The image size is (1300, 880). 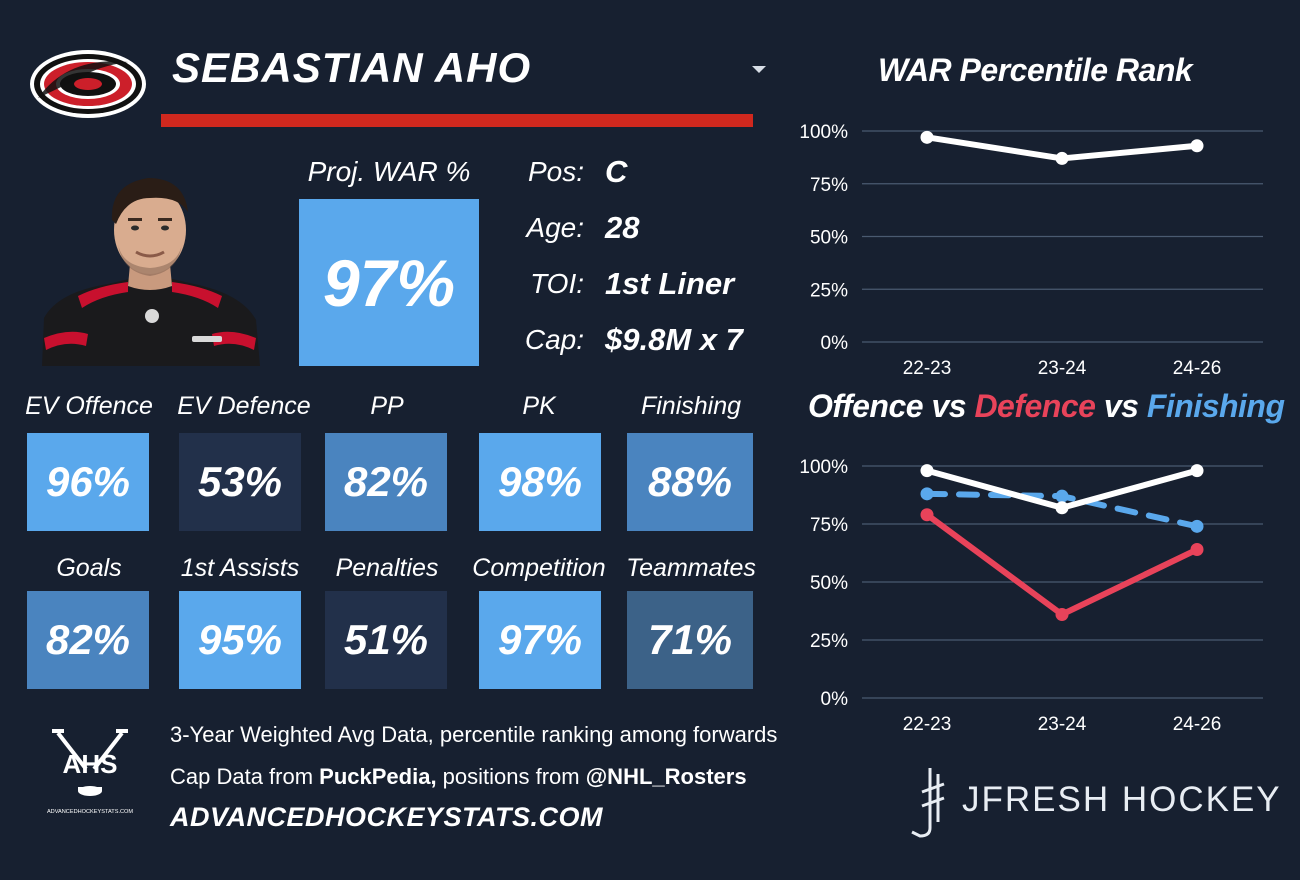 I want to click on footer-pos-handle: @NHL_Rosters, so click(x=666, y=776).